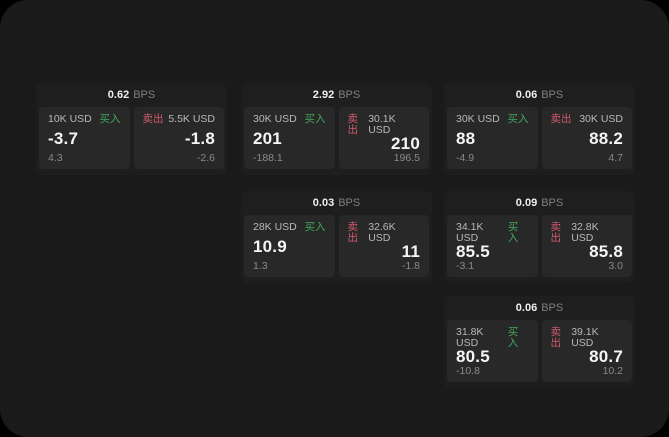 This screenshot has height=437, width=669. Describe the element at coordinates (586, 138) in the screenshot. I see `sell-panel: 卖出 30K USD 88.2 4.7` at that location.